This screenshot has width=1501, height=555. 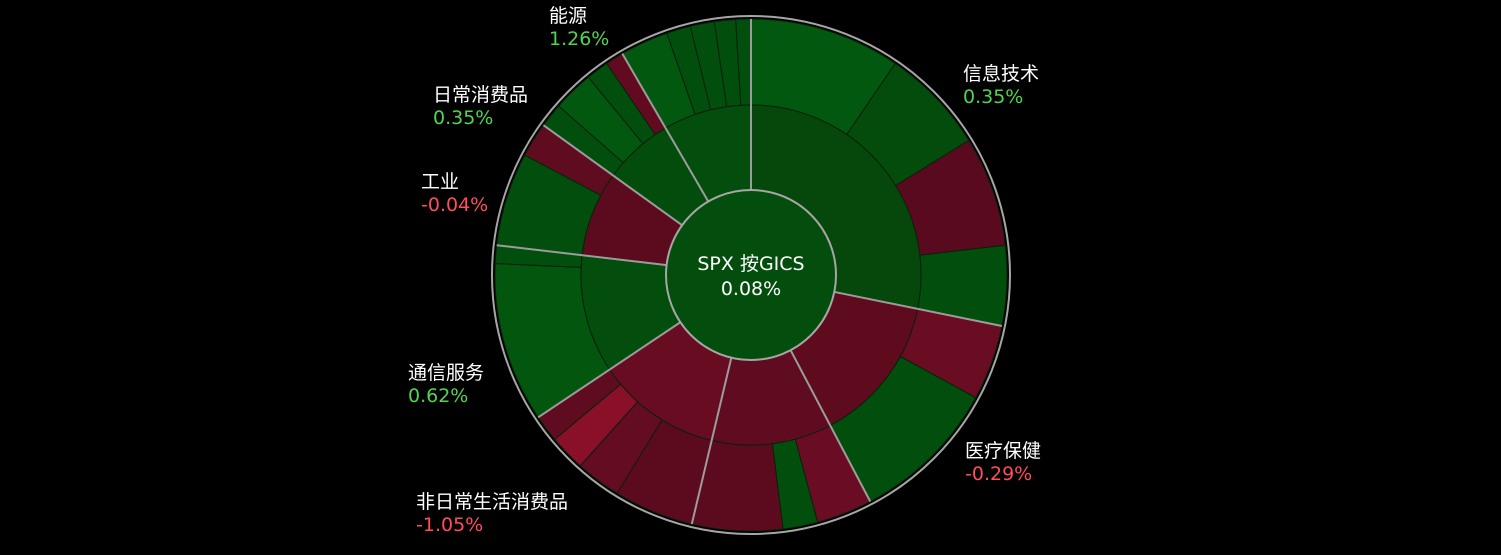 What do you see at coordinates (455, 205) in the screenshot?
I see `label-industrials-change: -0.04%` at bounding box center [455, 205].